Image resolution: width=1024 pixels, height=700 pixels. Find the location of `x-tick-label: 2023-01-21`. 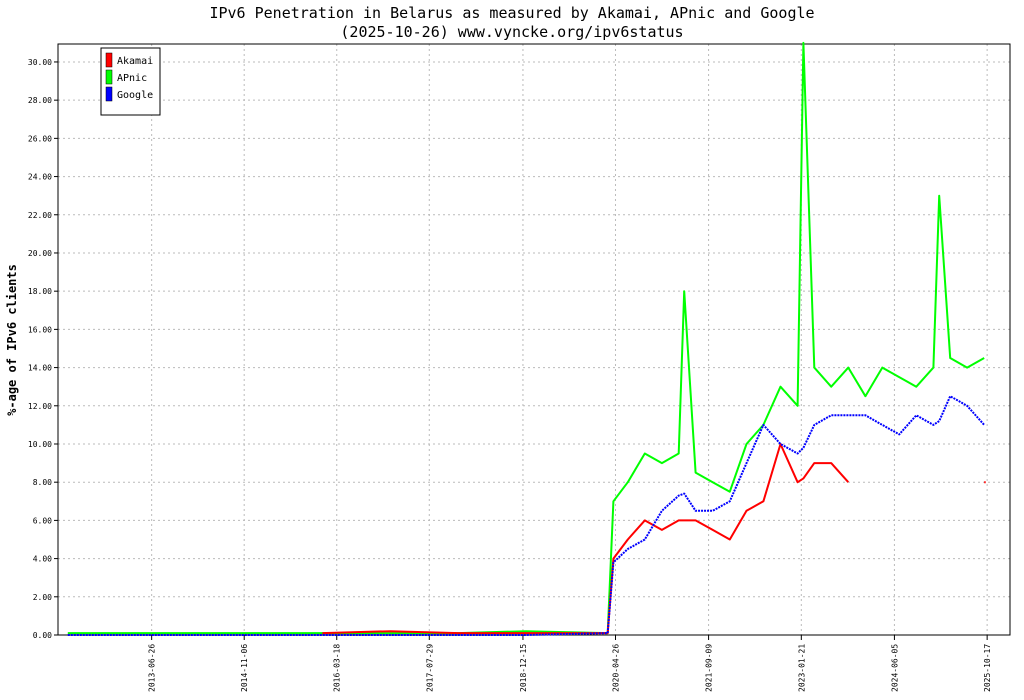

x-tick-label: 2023-01-21 is located at coordinates (801, 668).